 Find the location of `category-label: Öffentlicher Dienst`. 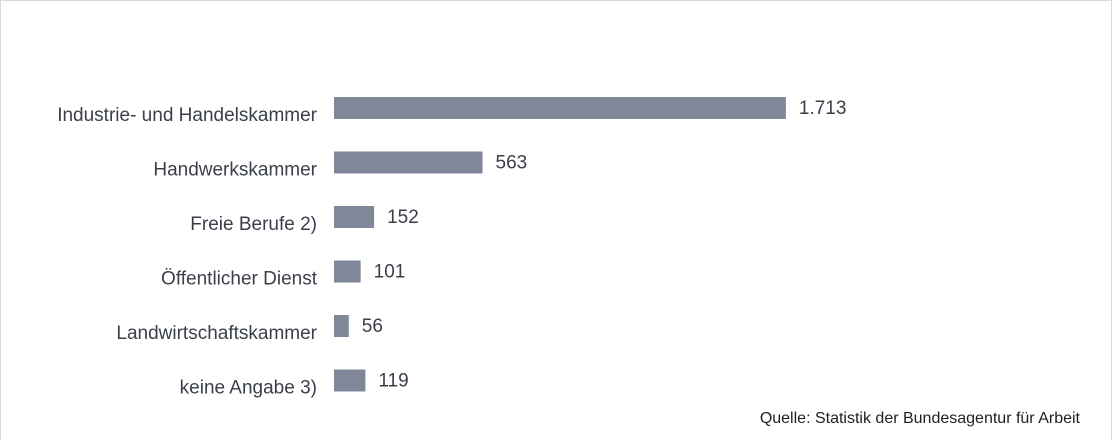

category-label: Öffentlicher Dienst is located at coordinates (239, 279).